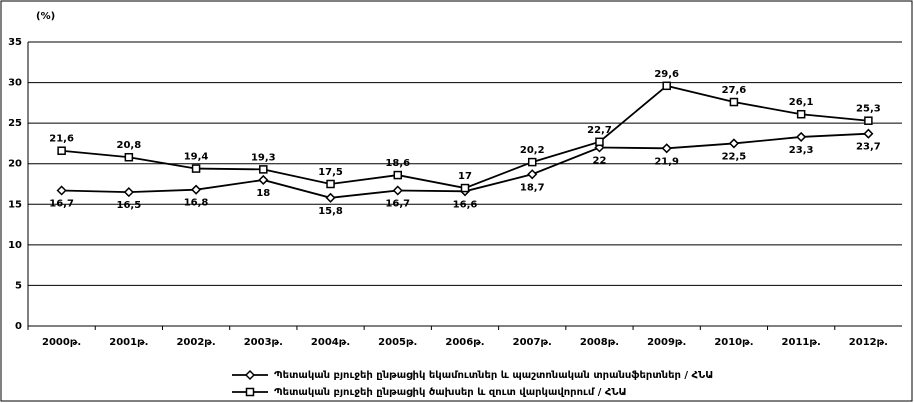  What do you see at coordinates (15, 123) in the screenshot?
I see `y-tick-label: 25` at bounding box center [15, 123].